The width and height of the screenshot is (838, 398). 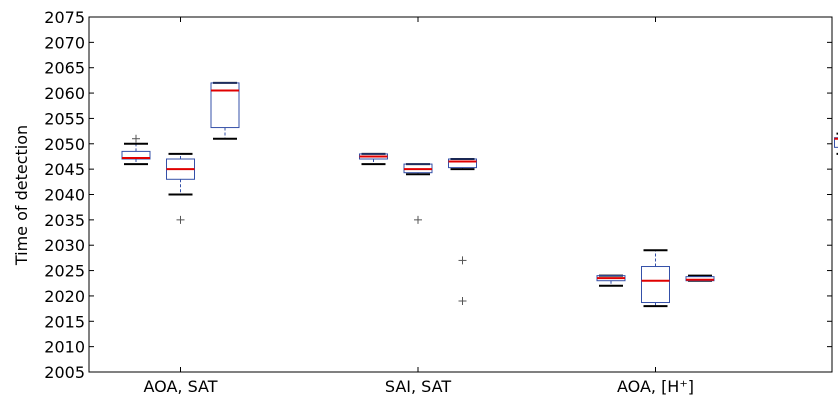 I want to click on y-tick-label: 2045, so click(x=64, y=169).